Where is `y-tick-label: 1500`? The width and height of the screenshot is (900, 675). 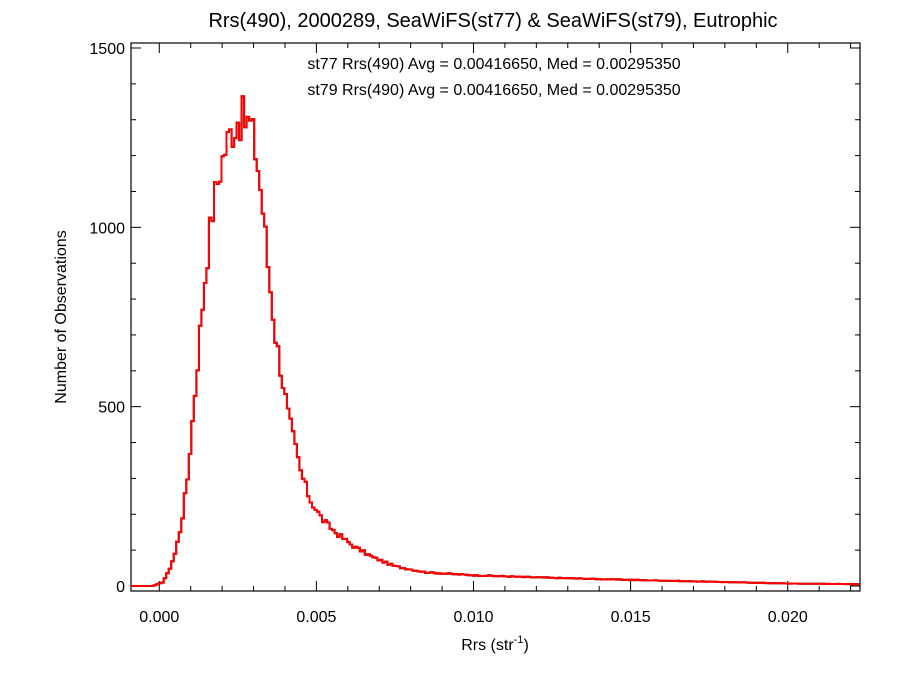
y-tick-label: 1500 is located at coordinates (107, 49).